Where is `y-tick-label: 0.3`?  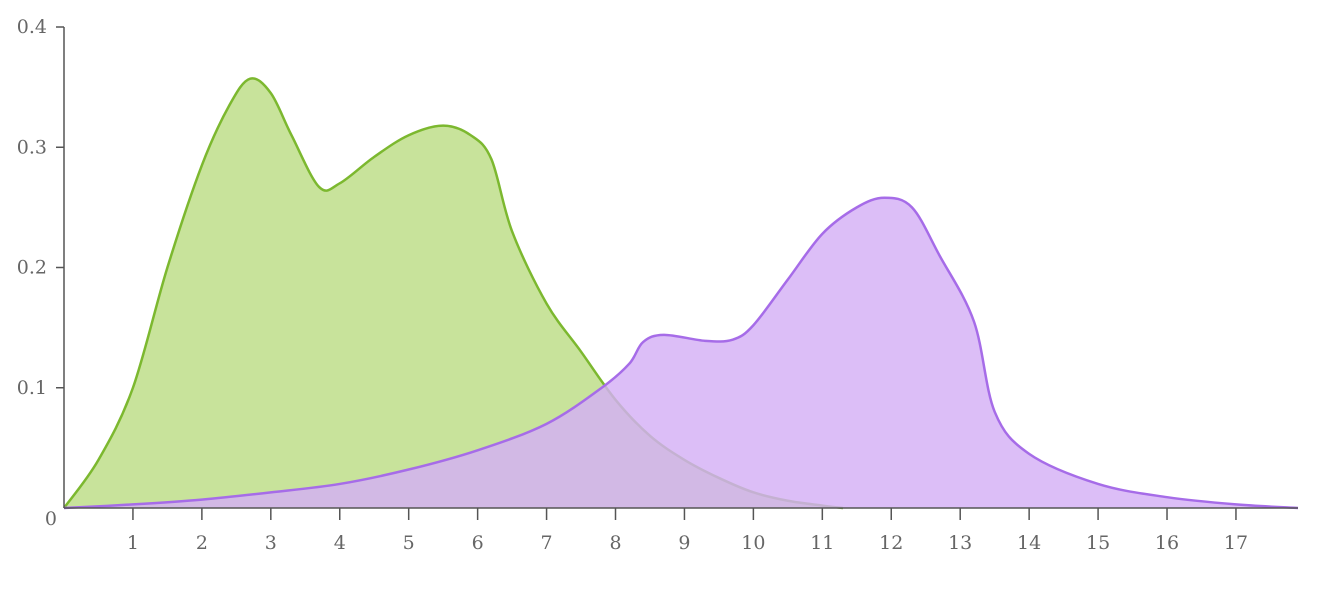
y-tick-label: 0.3 is located at coordinates (32, 147).